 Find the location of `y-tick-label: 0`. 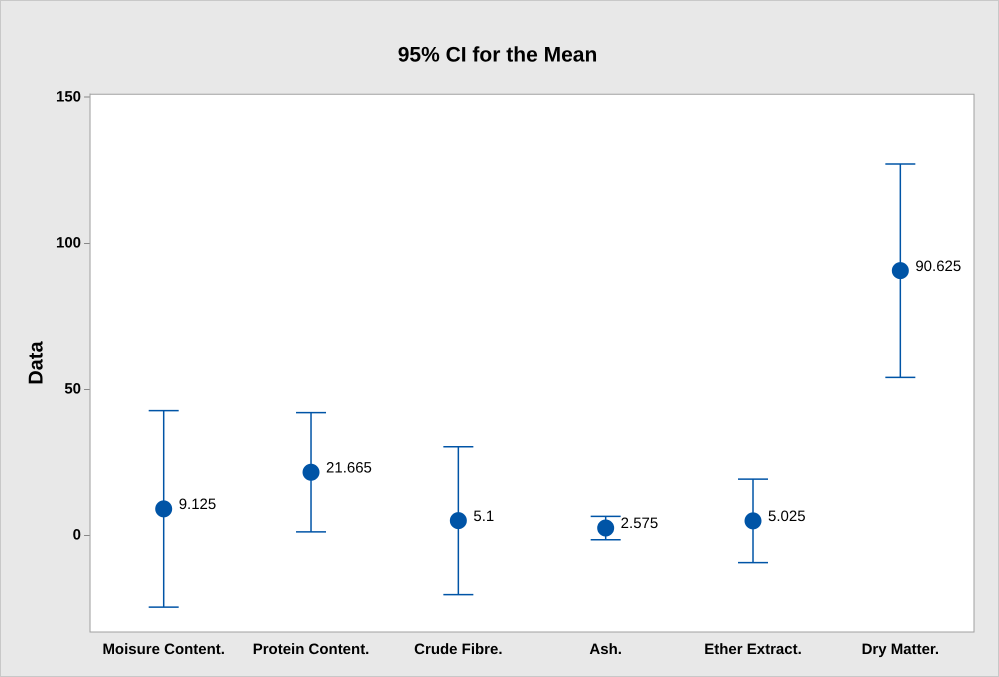

y-tick-label: 0 is located at coordinates (77, 535).